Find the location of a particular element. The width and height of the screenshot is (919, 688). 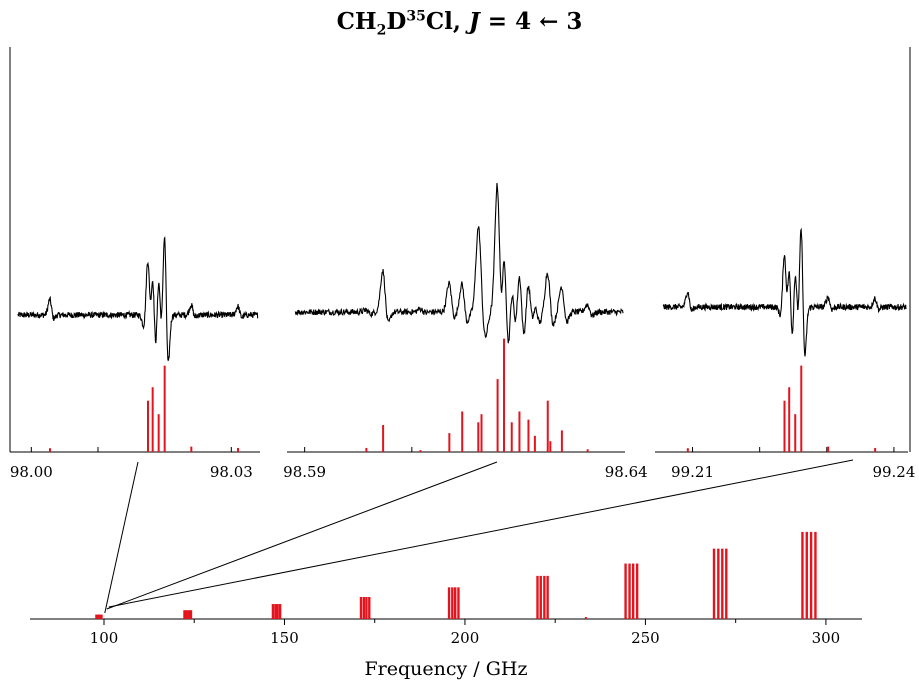

zoom-tick-label: 98.00 is located at coordinates (31, 472).